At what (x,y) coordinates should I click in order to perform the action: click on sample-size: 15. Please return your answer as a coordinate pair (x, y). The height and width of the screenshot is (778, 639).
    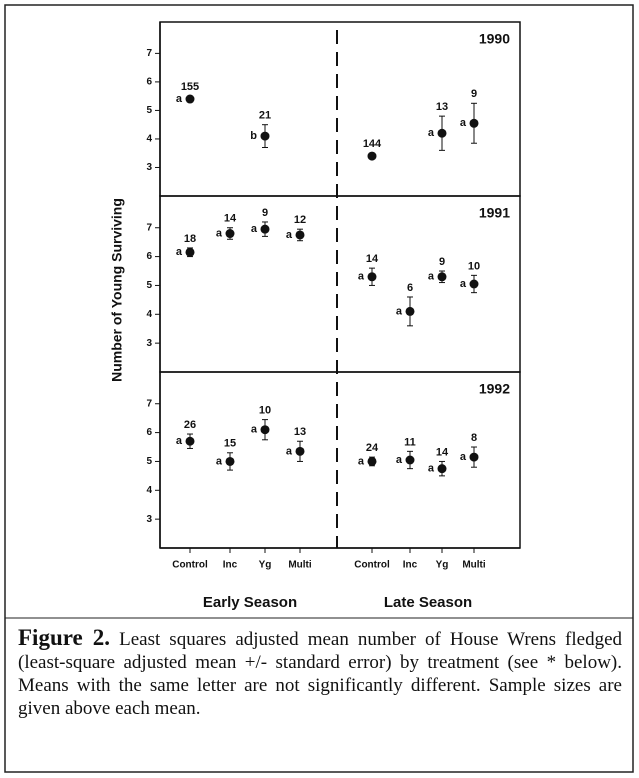
    Looking at the image, I should click on (230, 444).